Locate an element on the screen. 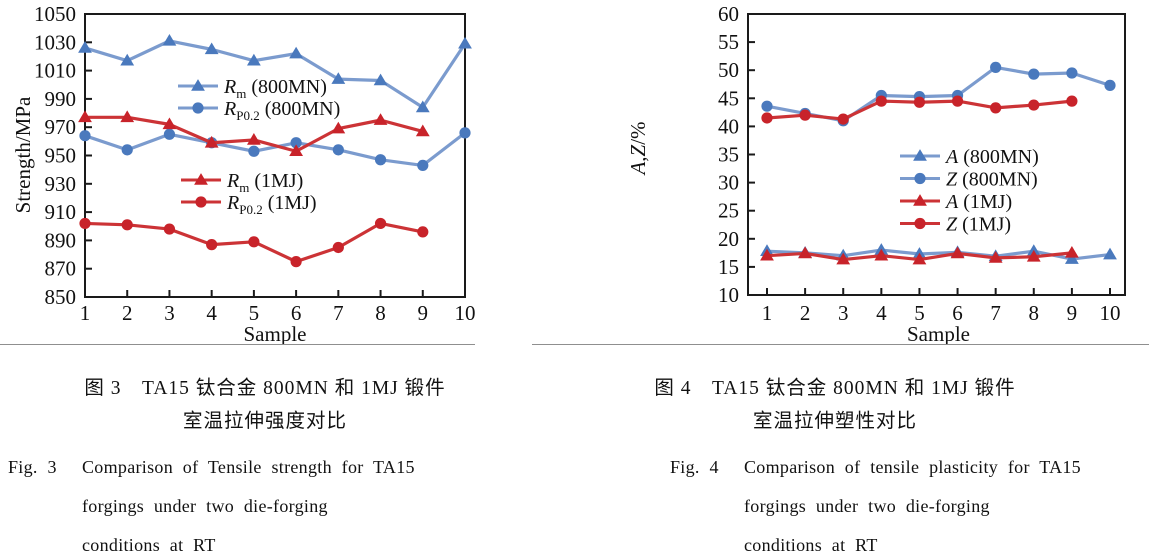  divider-line is located at coordinates (237, 344).